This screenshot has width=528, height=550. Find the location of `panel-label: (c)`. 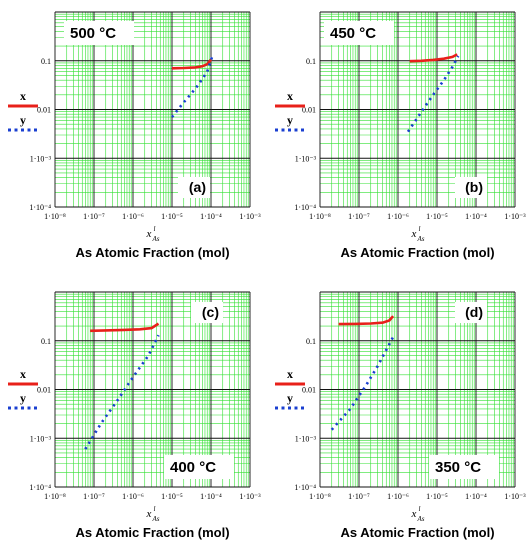

panel-label: (c) is located at coordinates (210, 312).